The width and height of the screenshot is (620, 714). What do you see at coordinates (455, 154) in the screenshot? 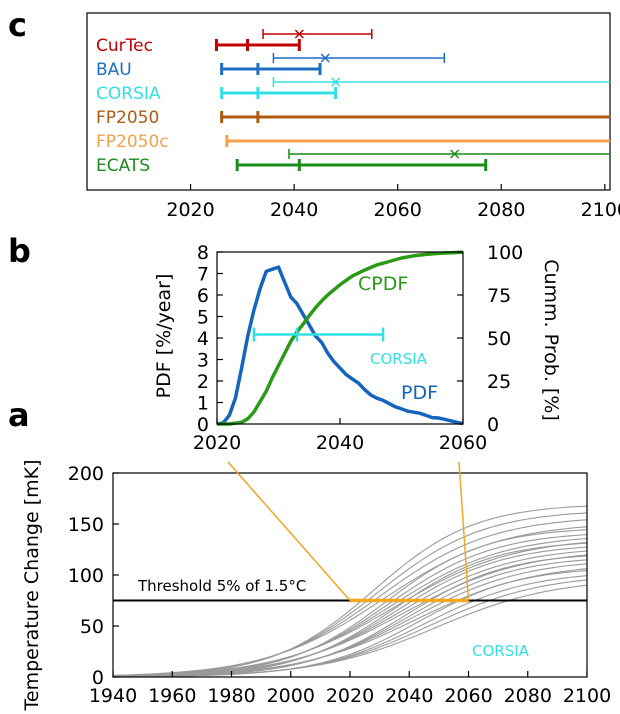
I see `median-marker-ecats` at bounding box center [455, 154].